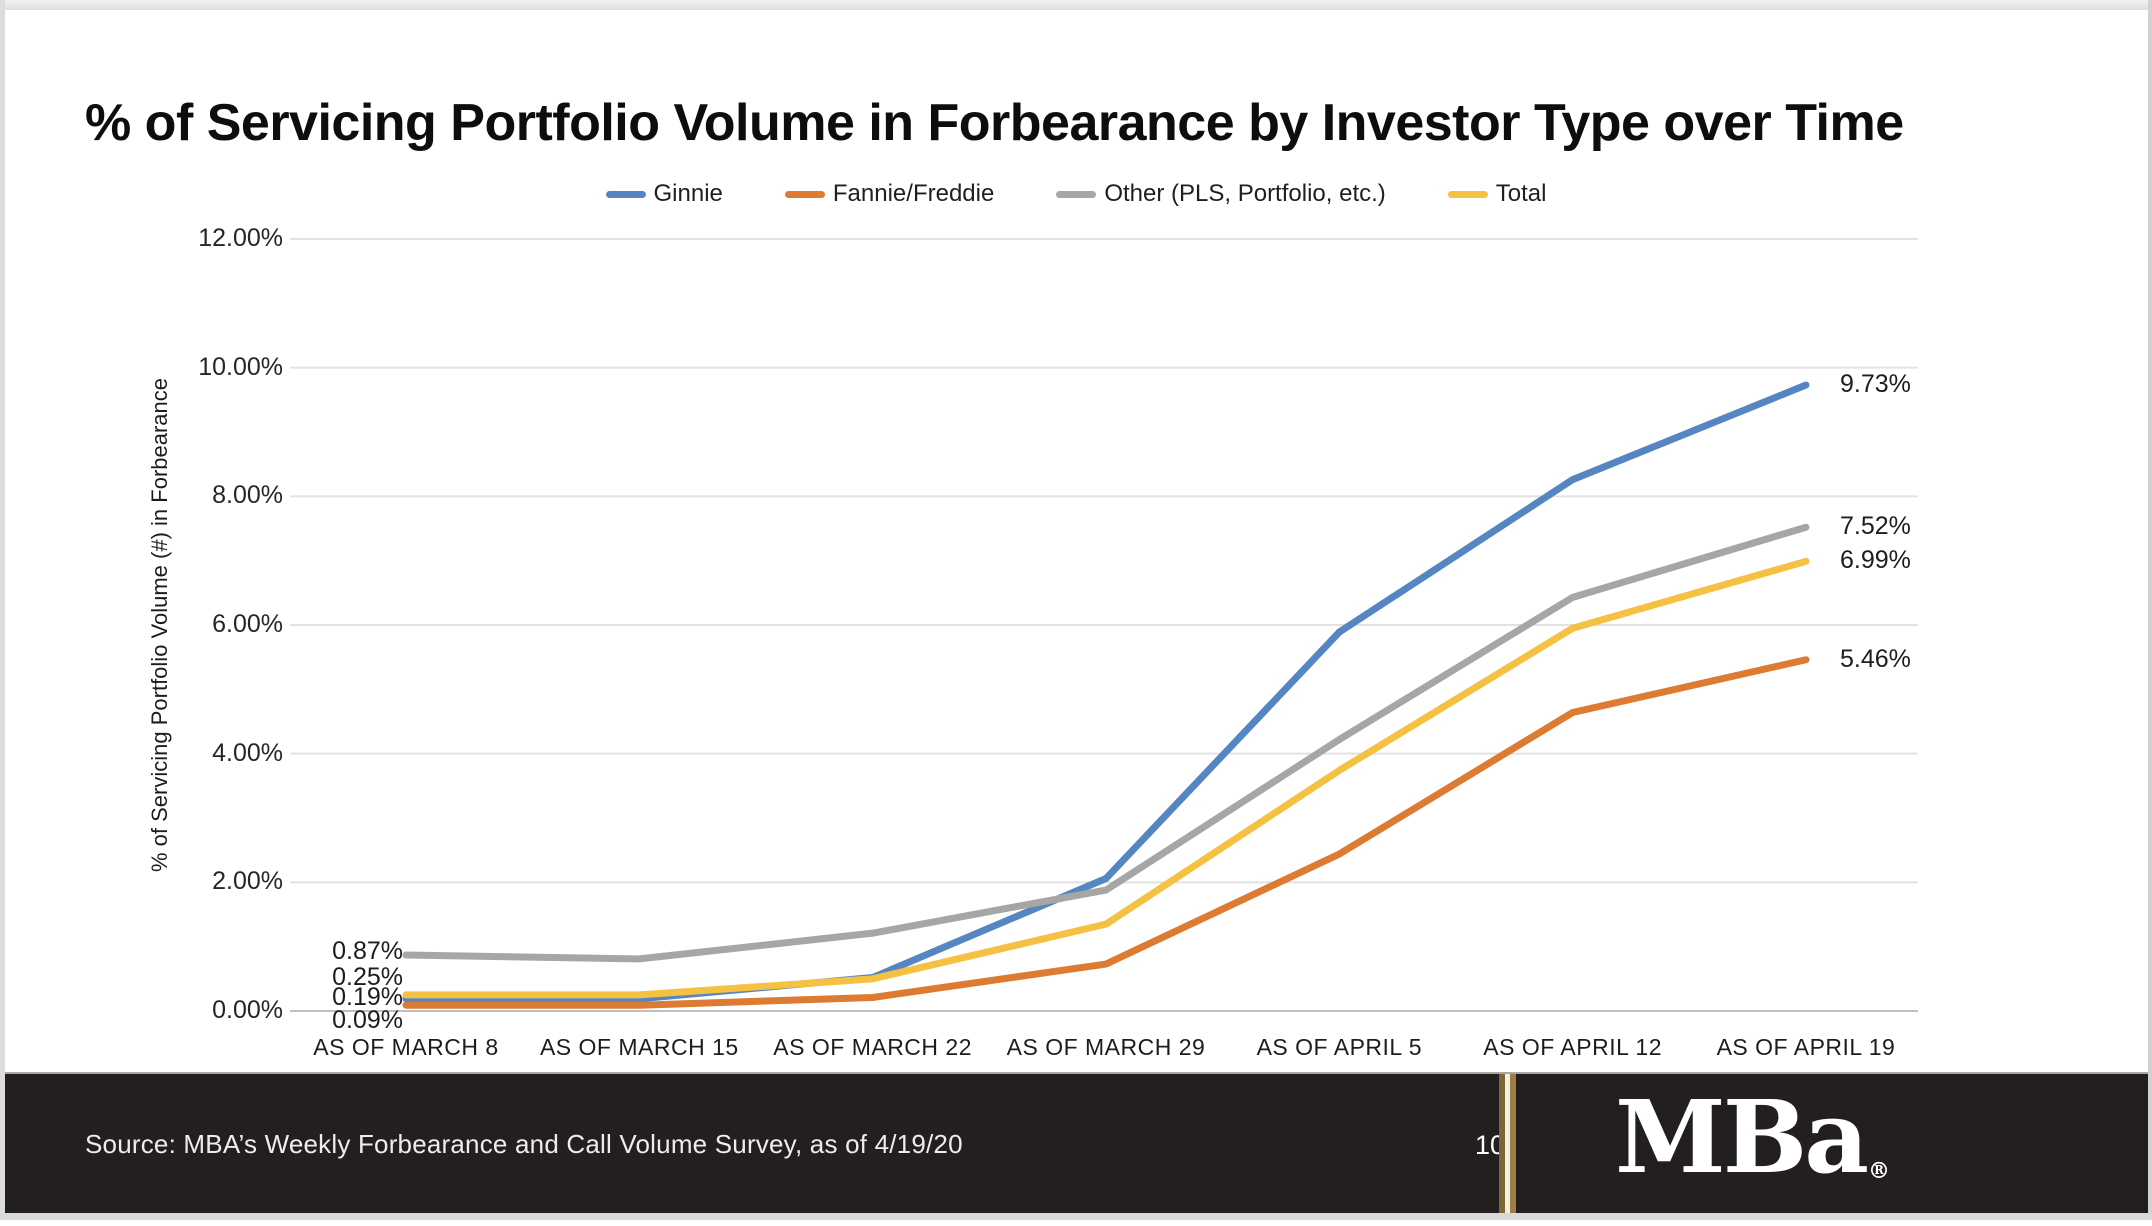 The height and width of the screenshot is (1226, 2152). I want to click on legend-item: Other (PLS, Portfolio, etc.), so click(1221, 194).